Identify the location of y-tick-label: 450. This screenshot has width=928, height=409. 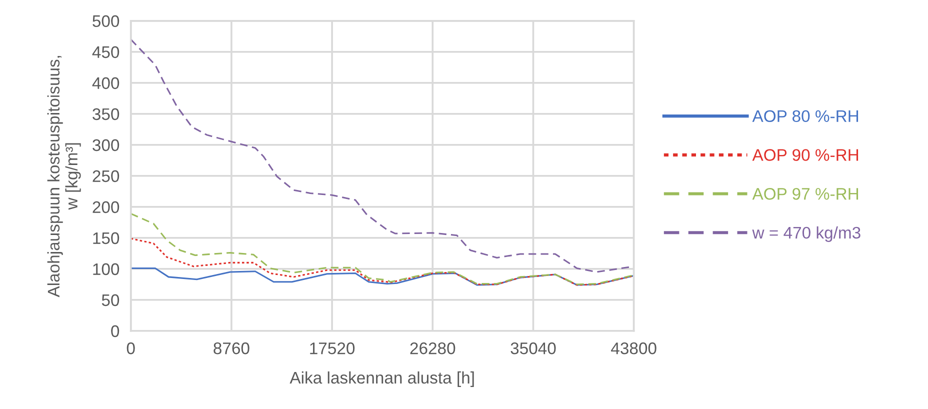
(106, 52).